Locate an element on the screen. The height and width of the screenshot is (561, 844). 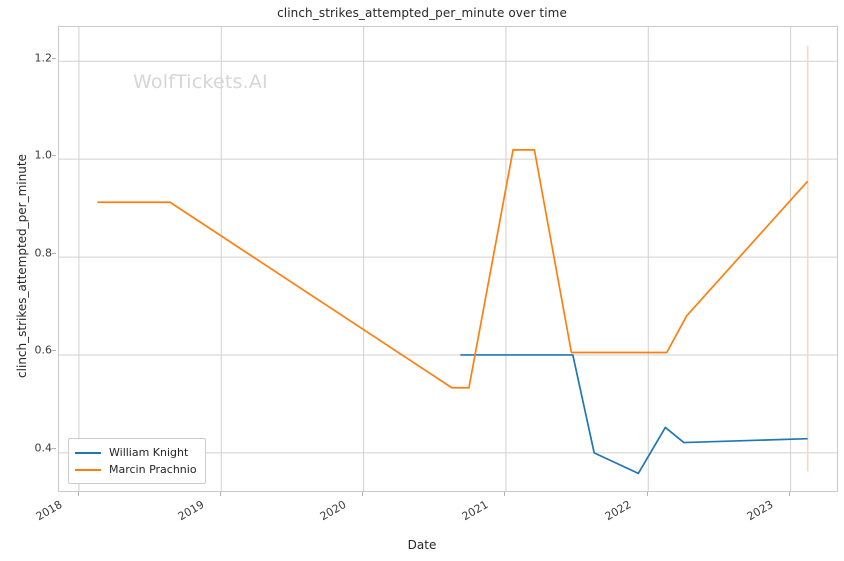
legend-item-marcin-prachnio: Marcin Prachnio is located at coordinates (136, 469).